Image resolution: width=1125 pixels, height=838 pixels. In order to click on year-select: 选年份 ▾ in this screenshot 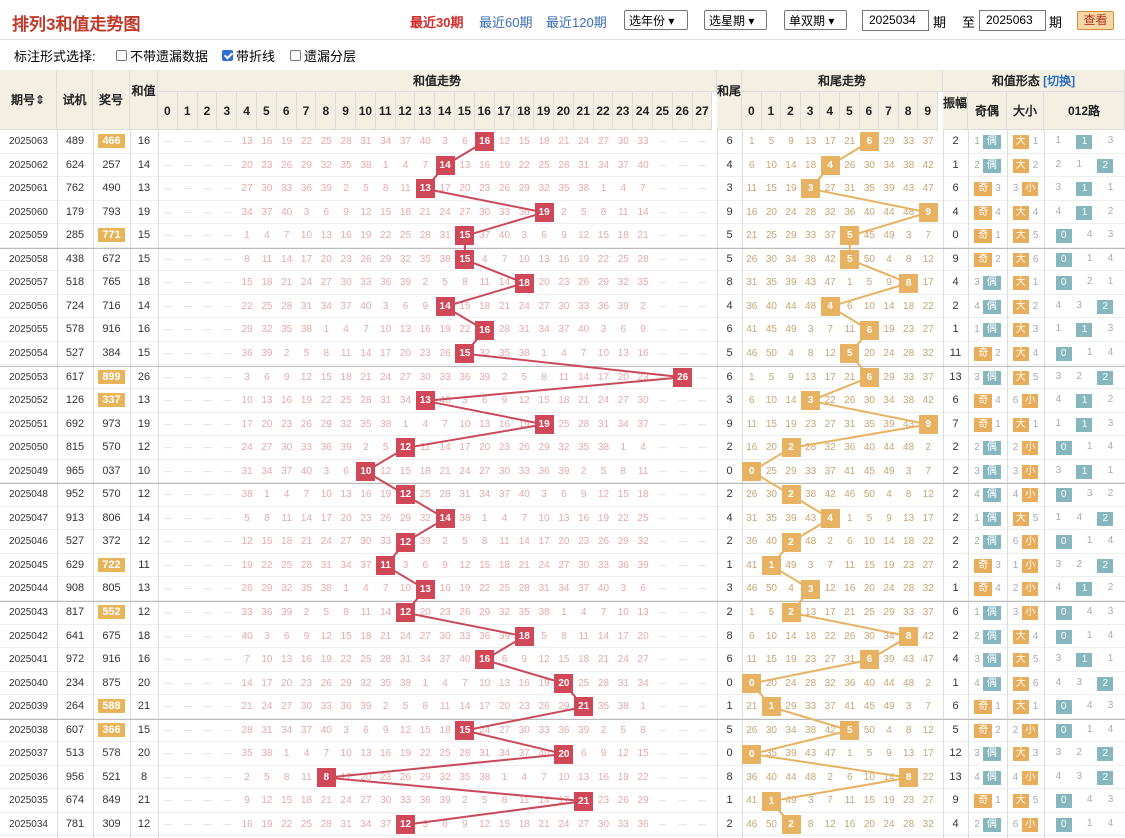, I will do `click(656, 20)`.